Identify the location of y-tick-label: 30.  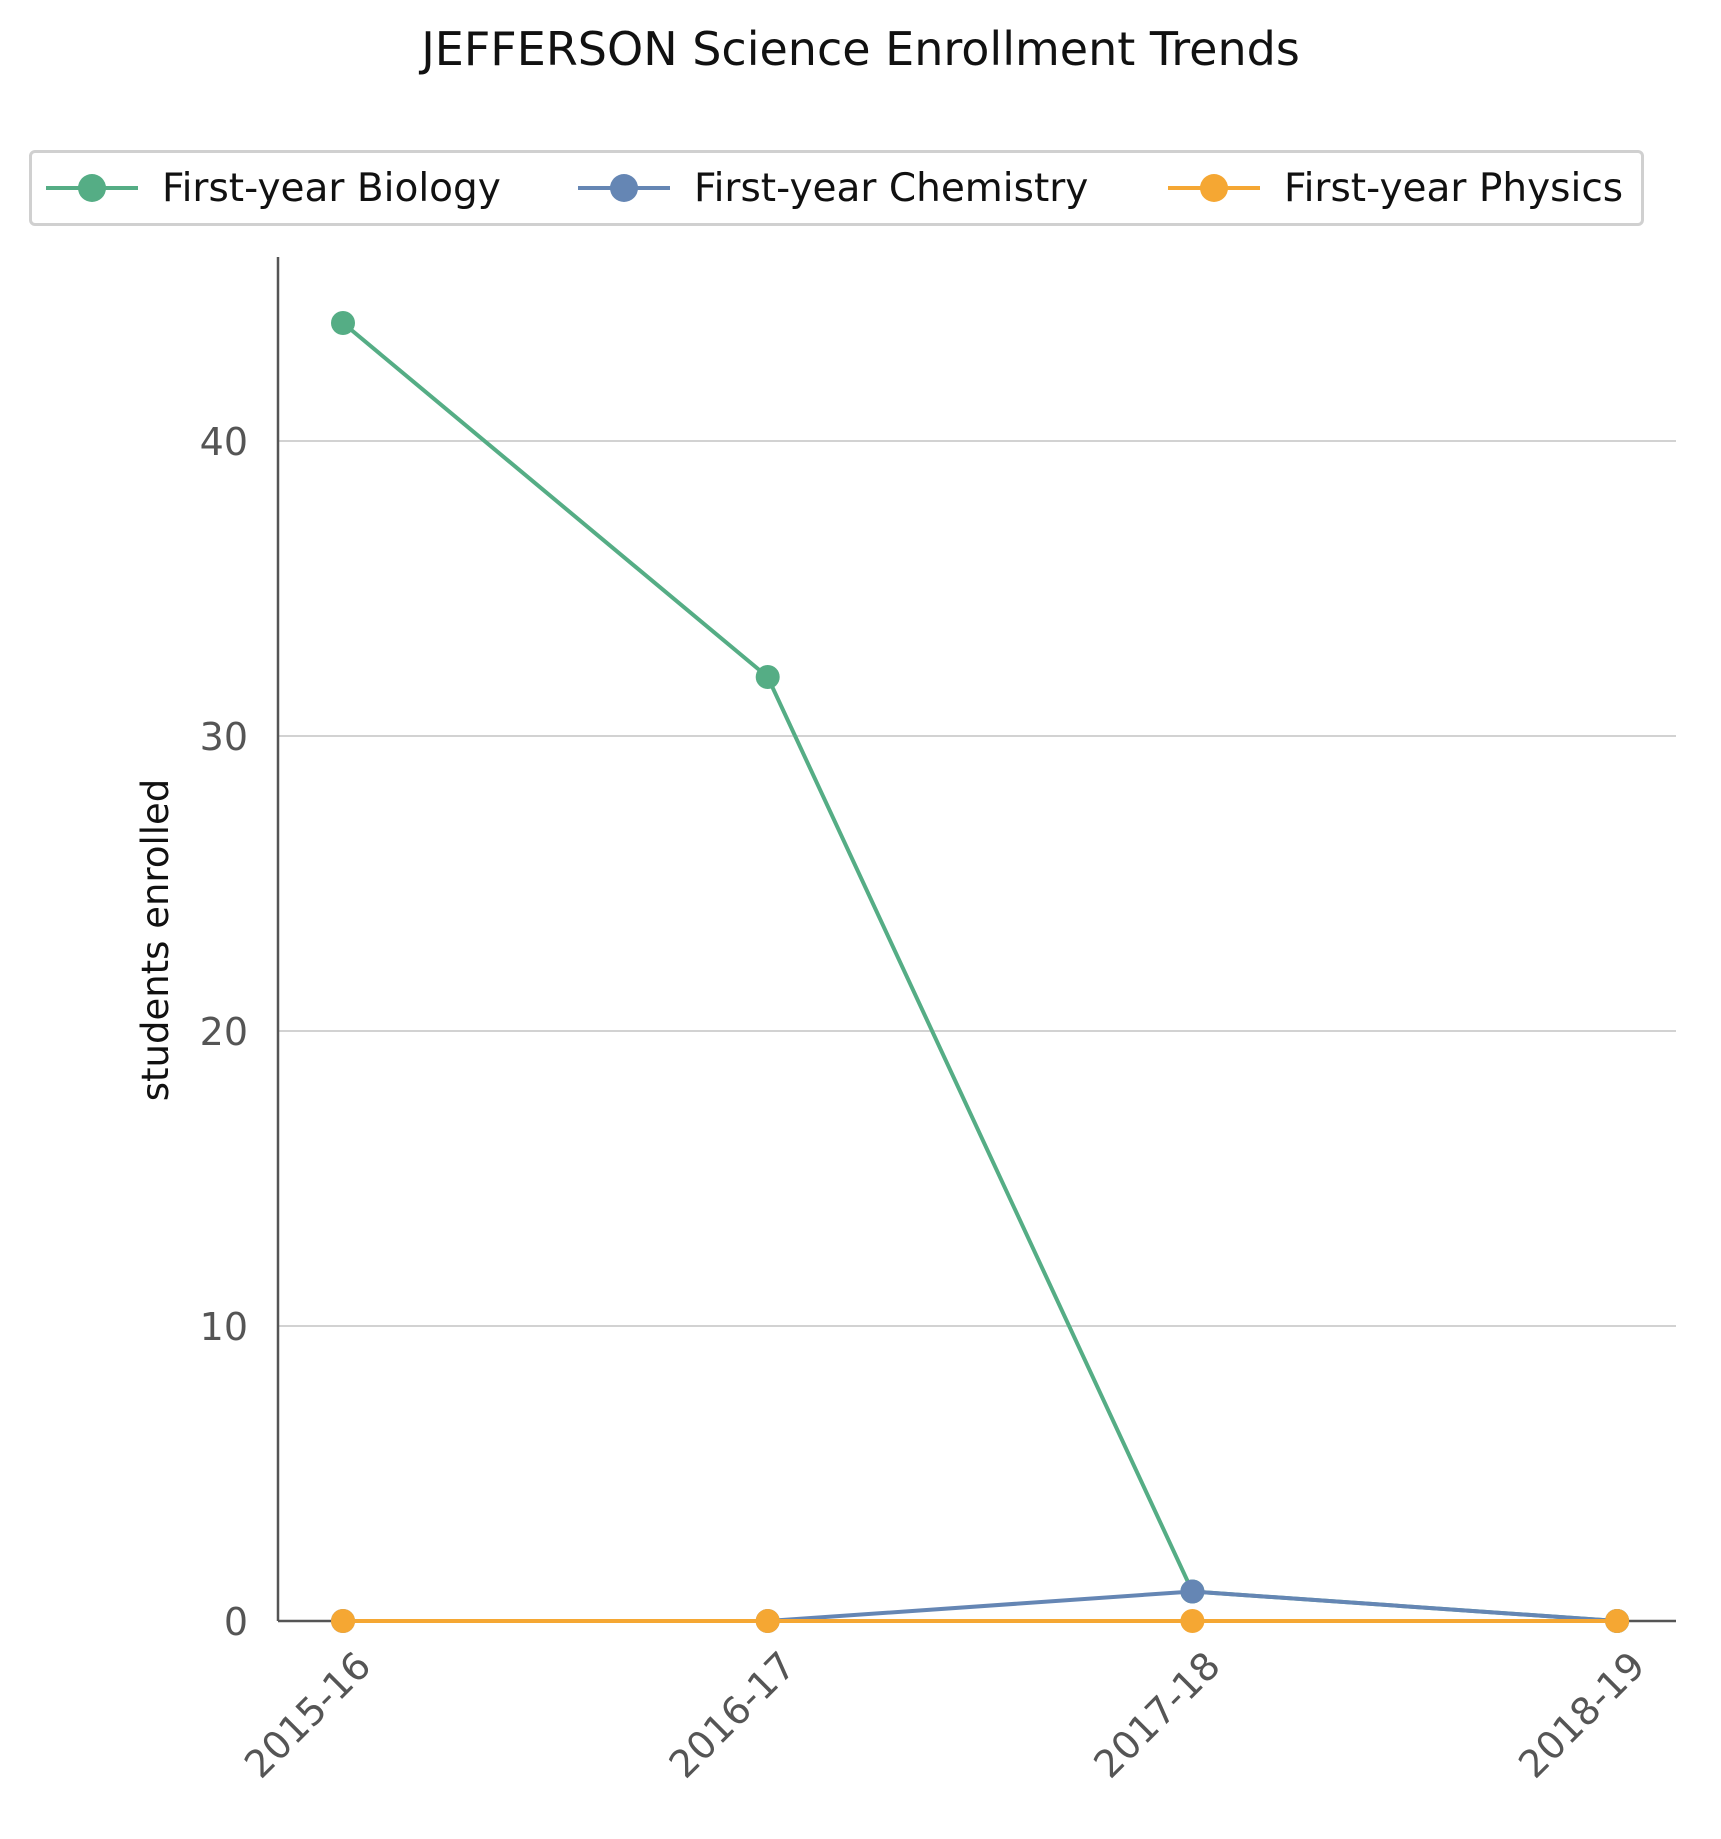
(224, 737).